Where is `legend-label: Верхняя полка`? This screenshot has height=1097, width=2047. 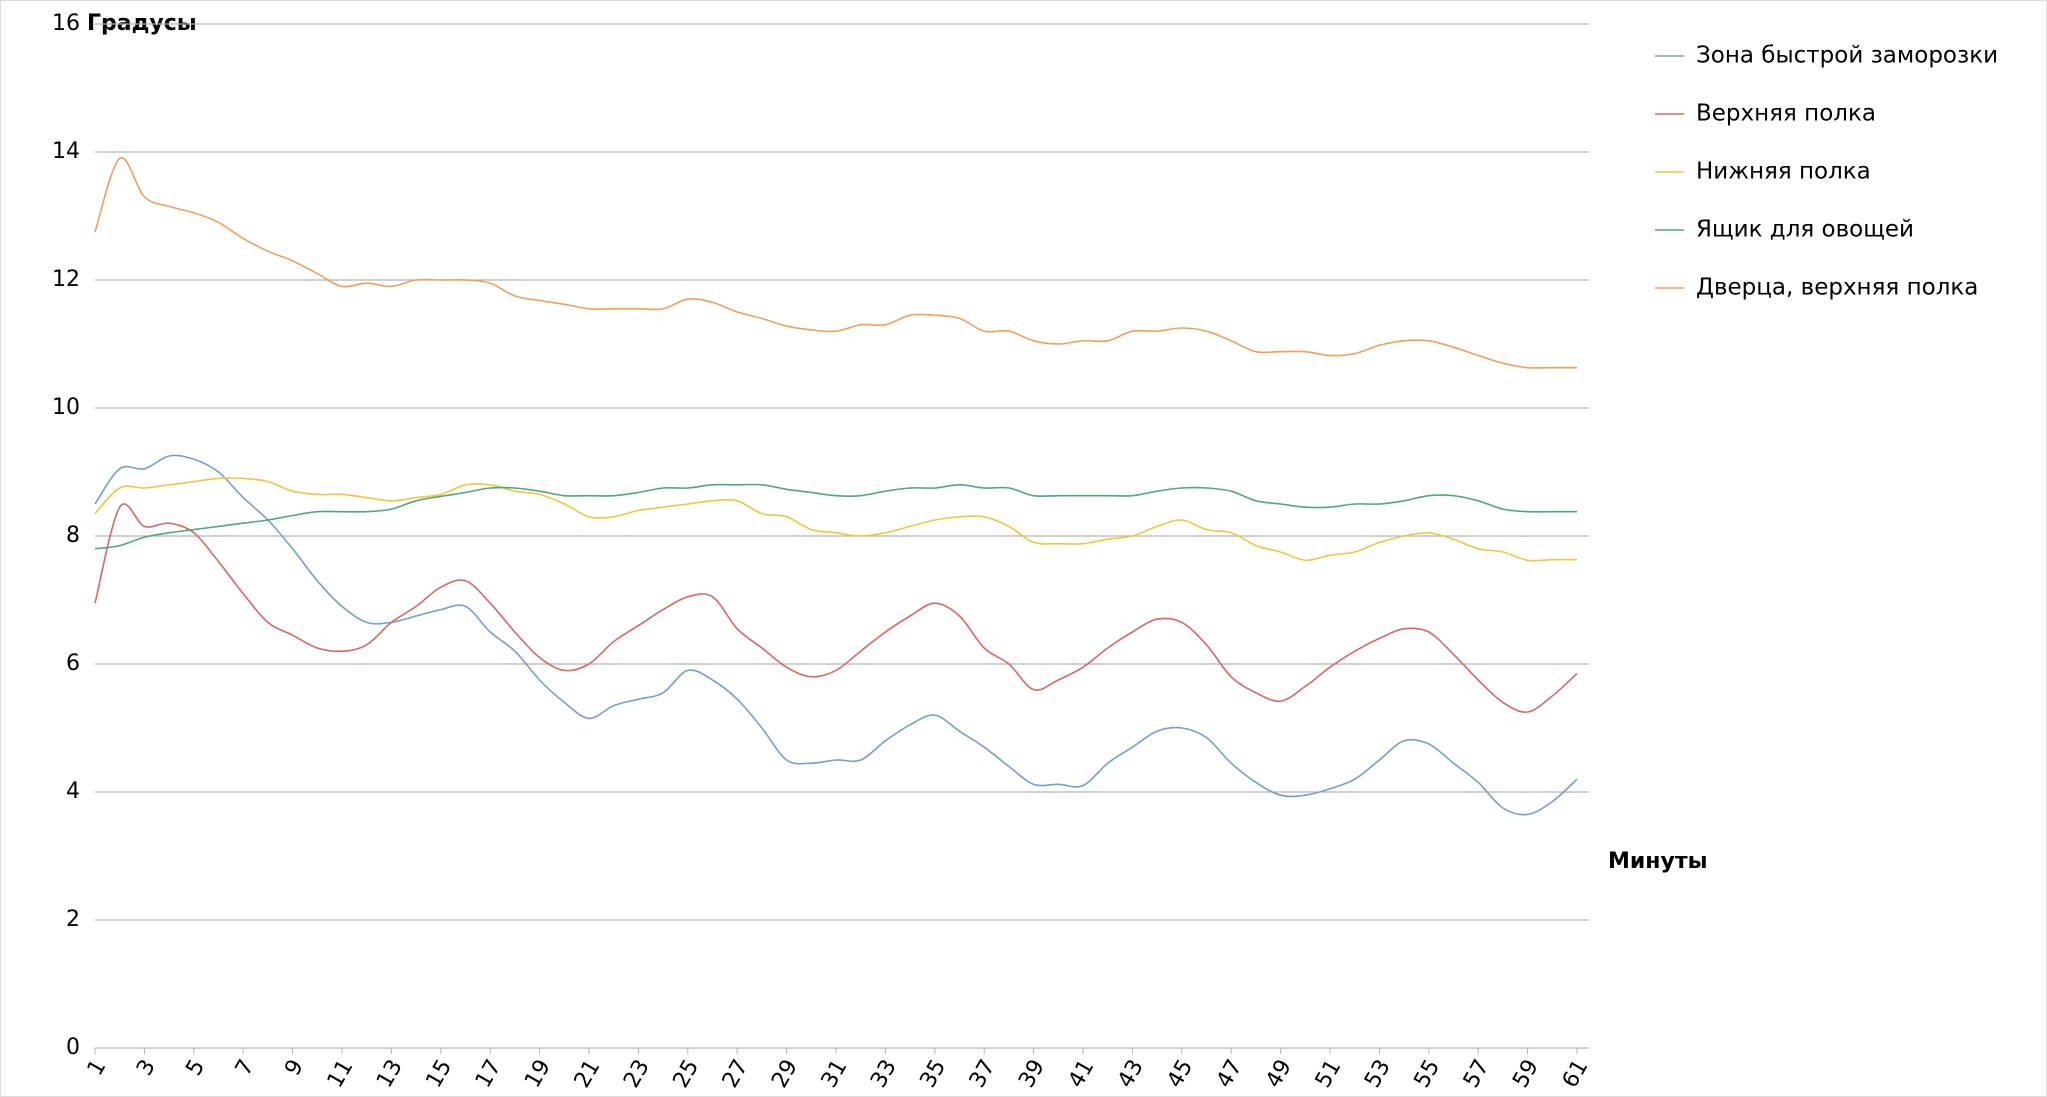
legend-label: Верхняя полка is located at coordinates (1786, 114).